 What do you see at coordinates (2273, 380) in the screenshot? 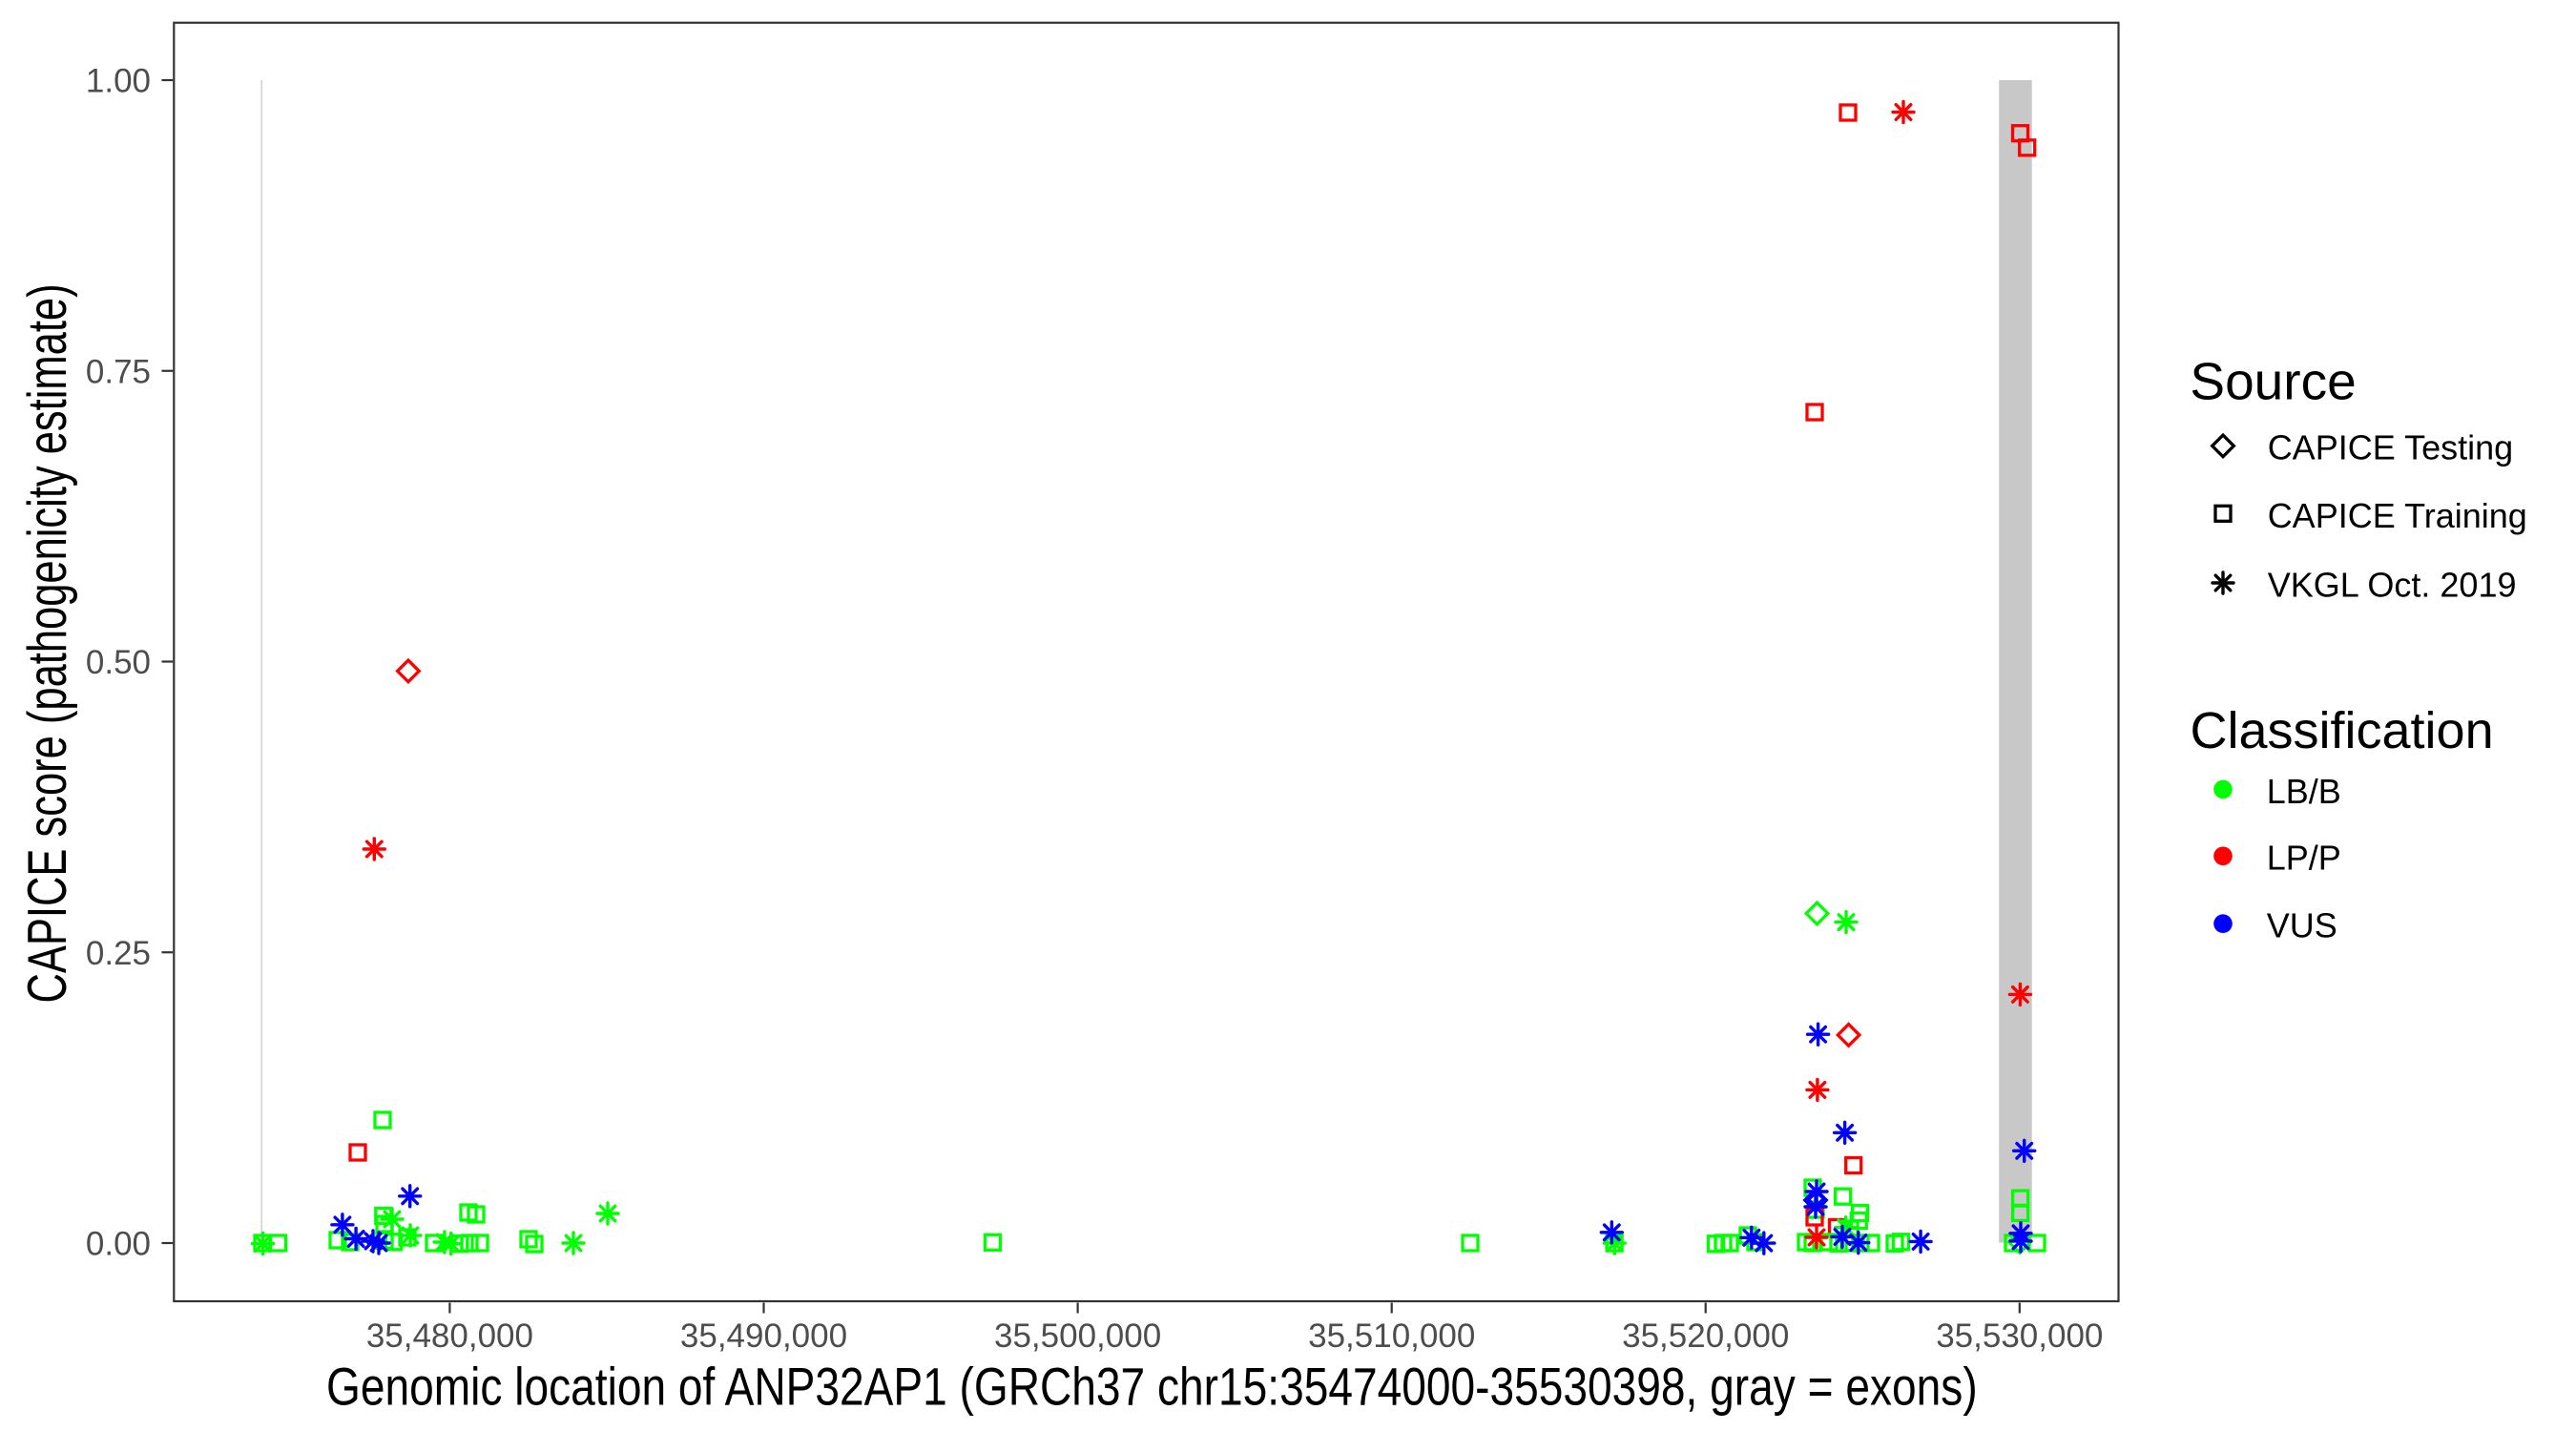
I see `svg-text: Source` at bounding box center [2273, 380].